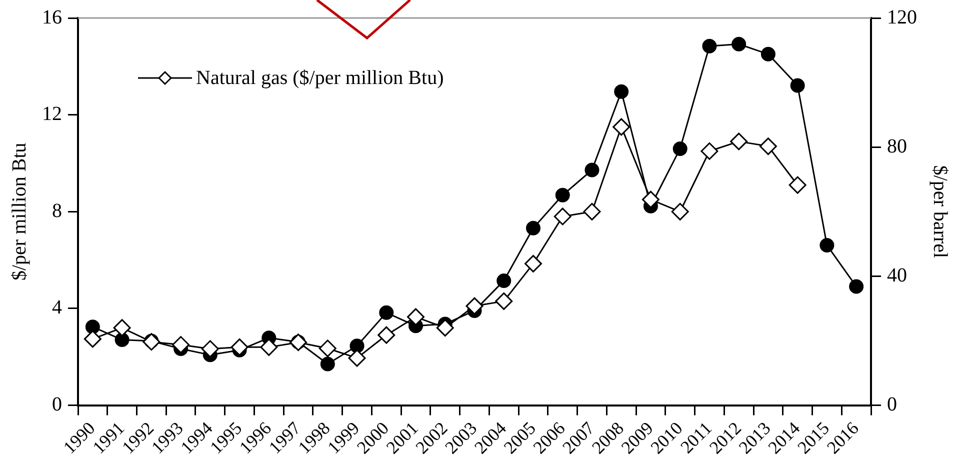  What do you see at coordinates (52, 114) in the screenshot?
I see `y-tick-label: 12` at bounding box center [52, 114].